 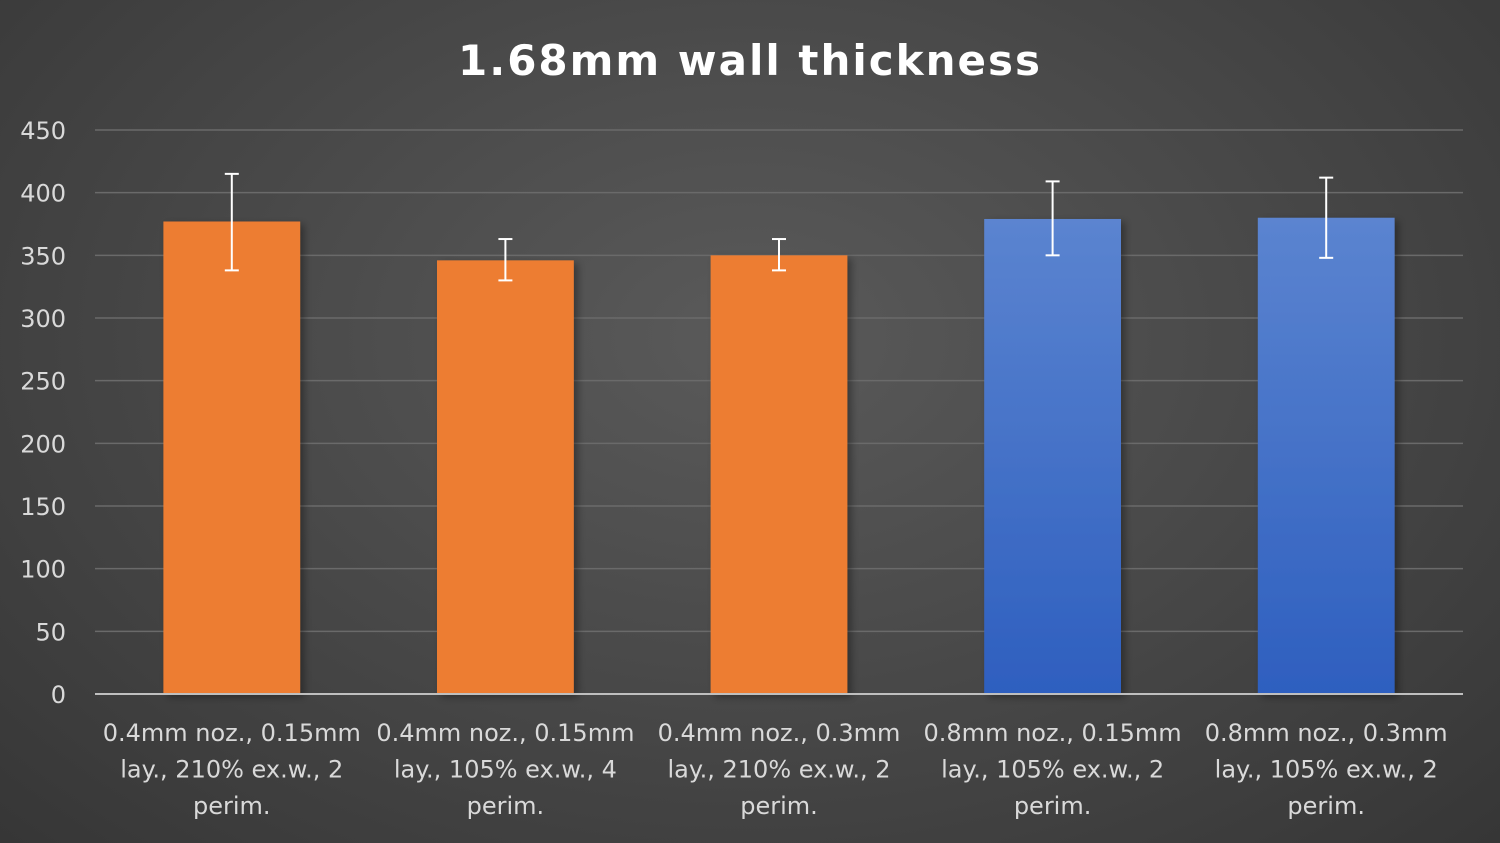 I want to click on x-tick-label: 0.4mm noz., 0.3mm, so click(x=779, y=733).